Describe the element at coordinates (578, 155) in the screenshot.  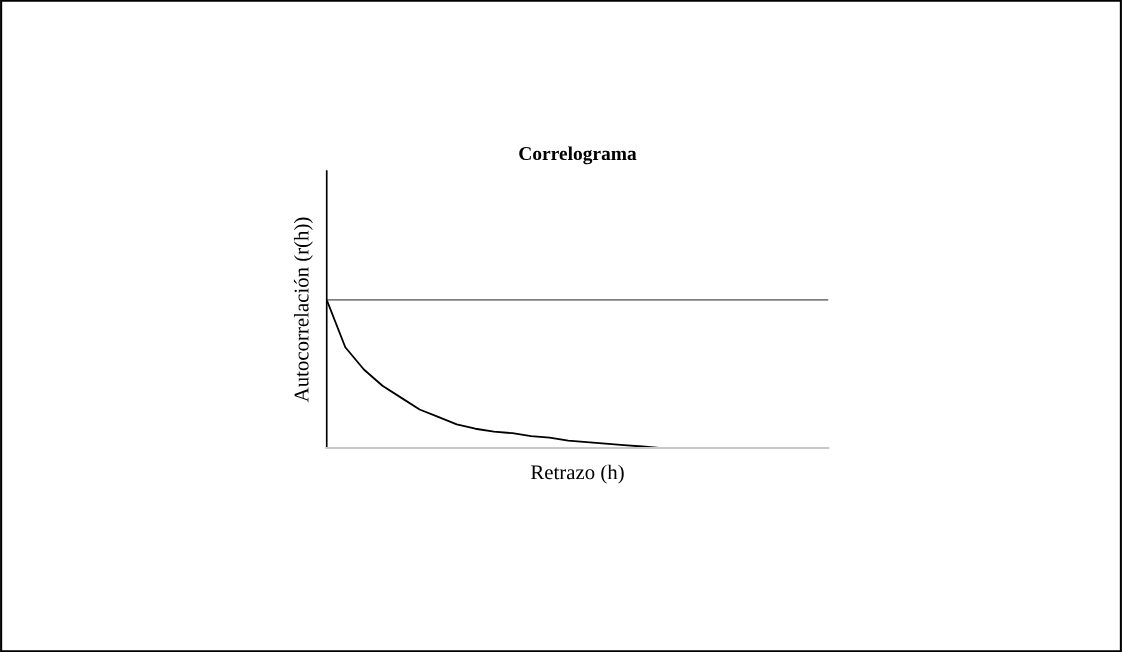
I see `chart-title: Correlograma` at that location.